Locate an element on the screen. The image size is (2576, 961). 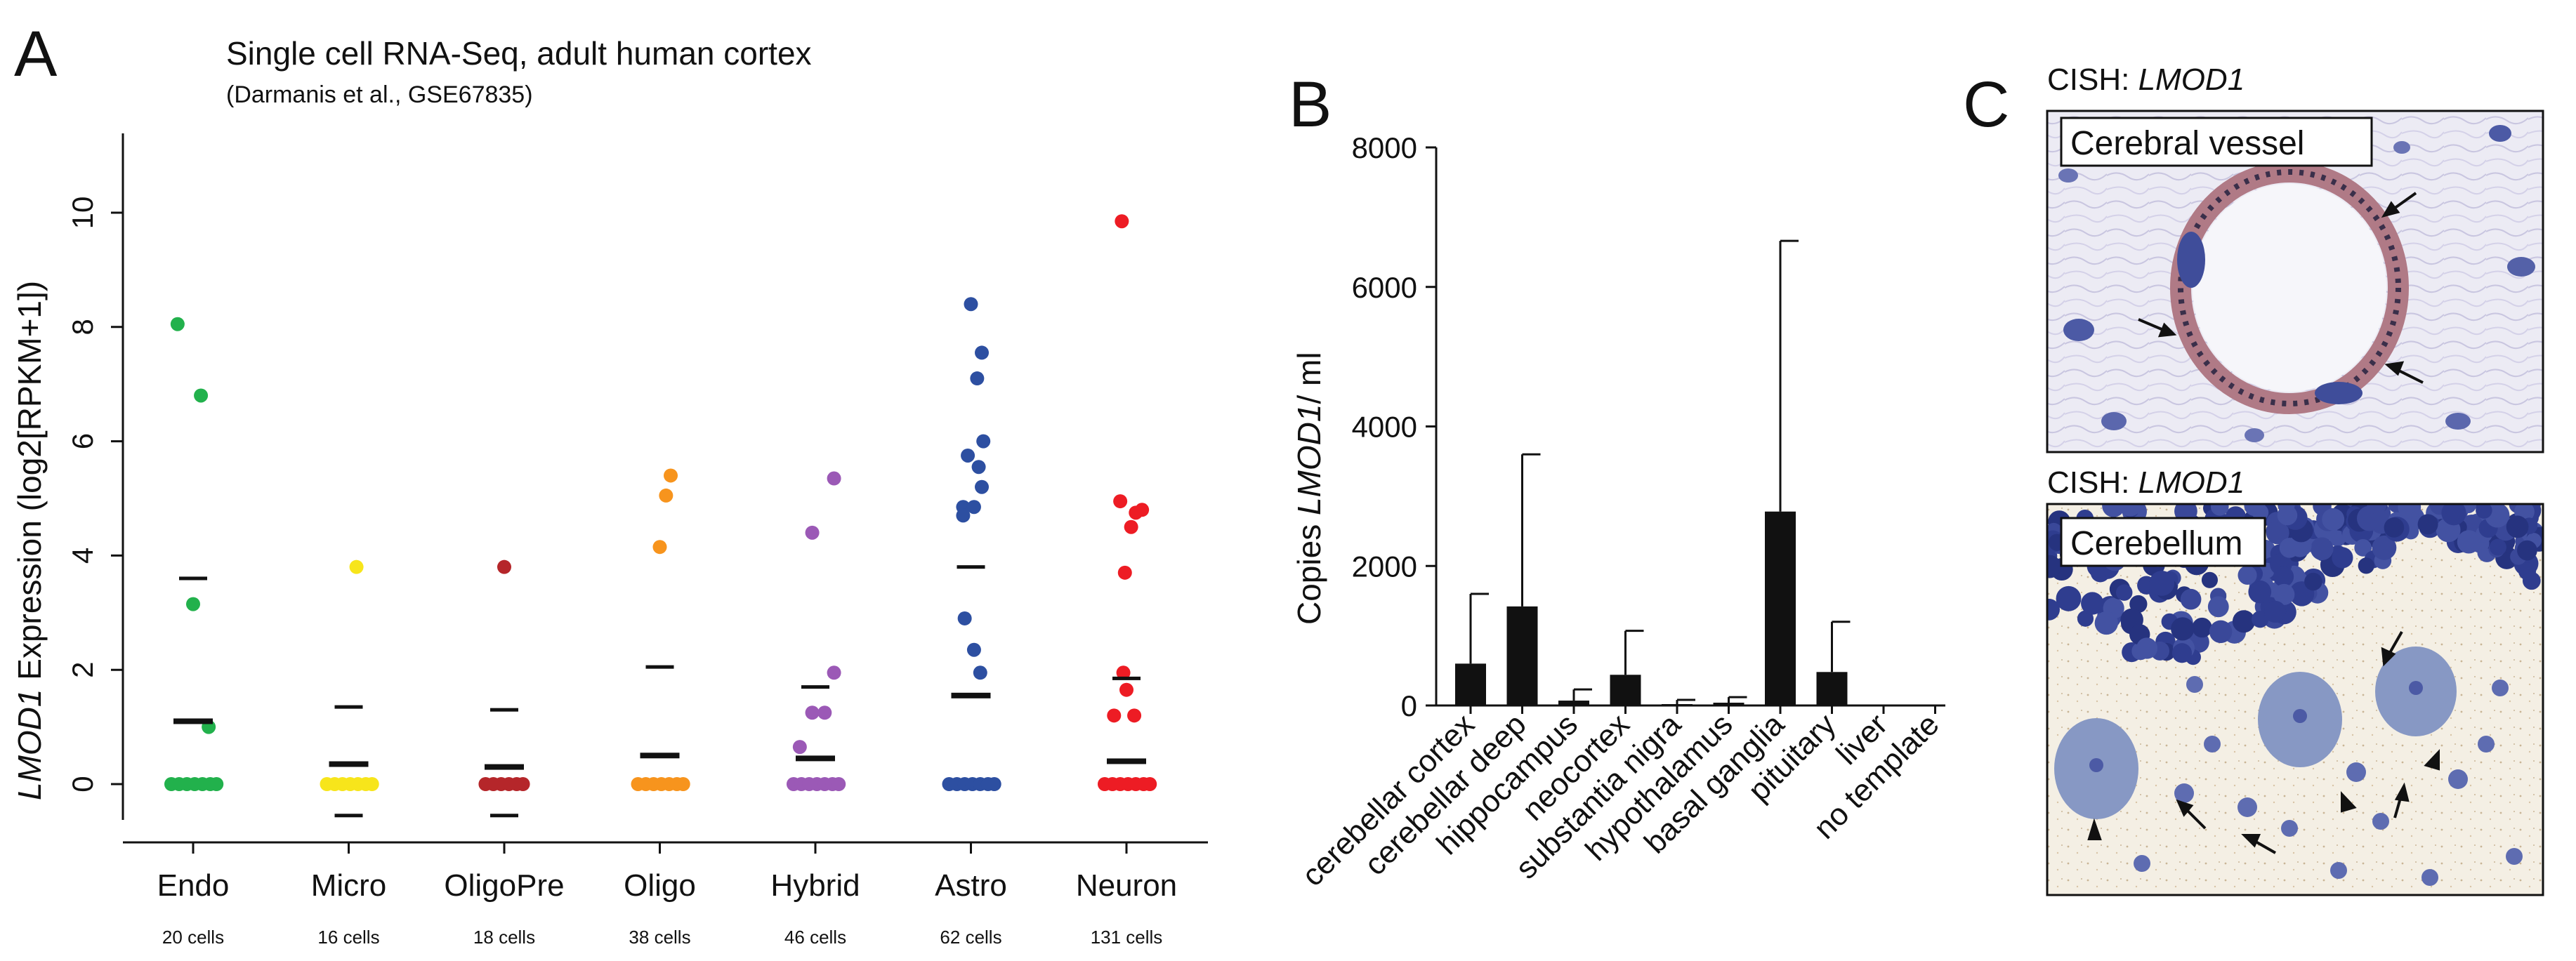
image2-caption-box is located at coordinates (2163, 542).